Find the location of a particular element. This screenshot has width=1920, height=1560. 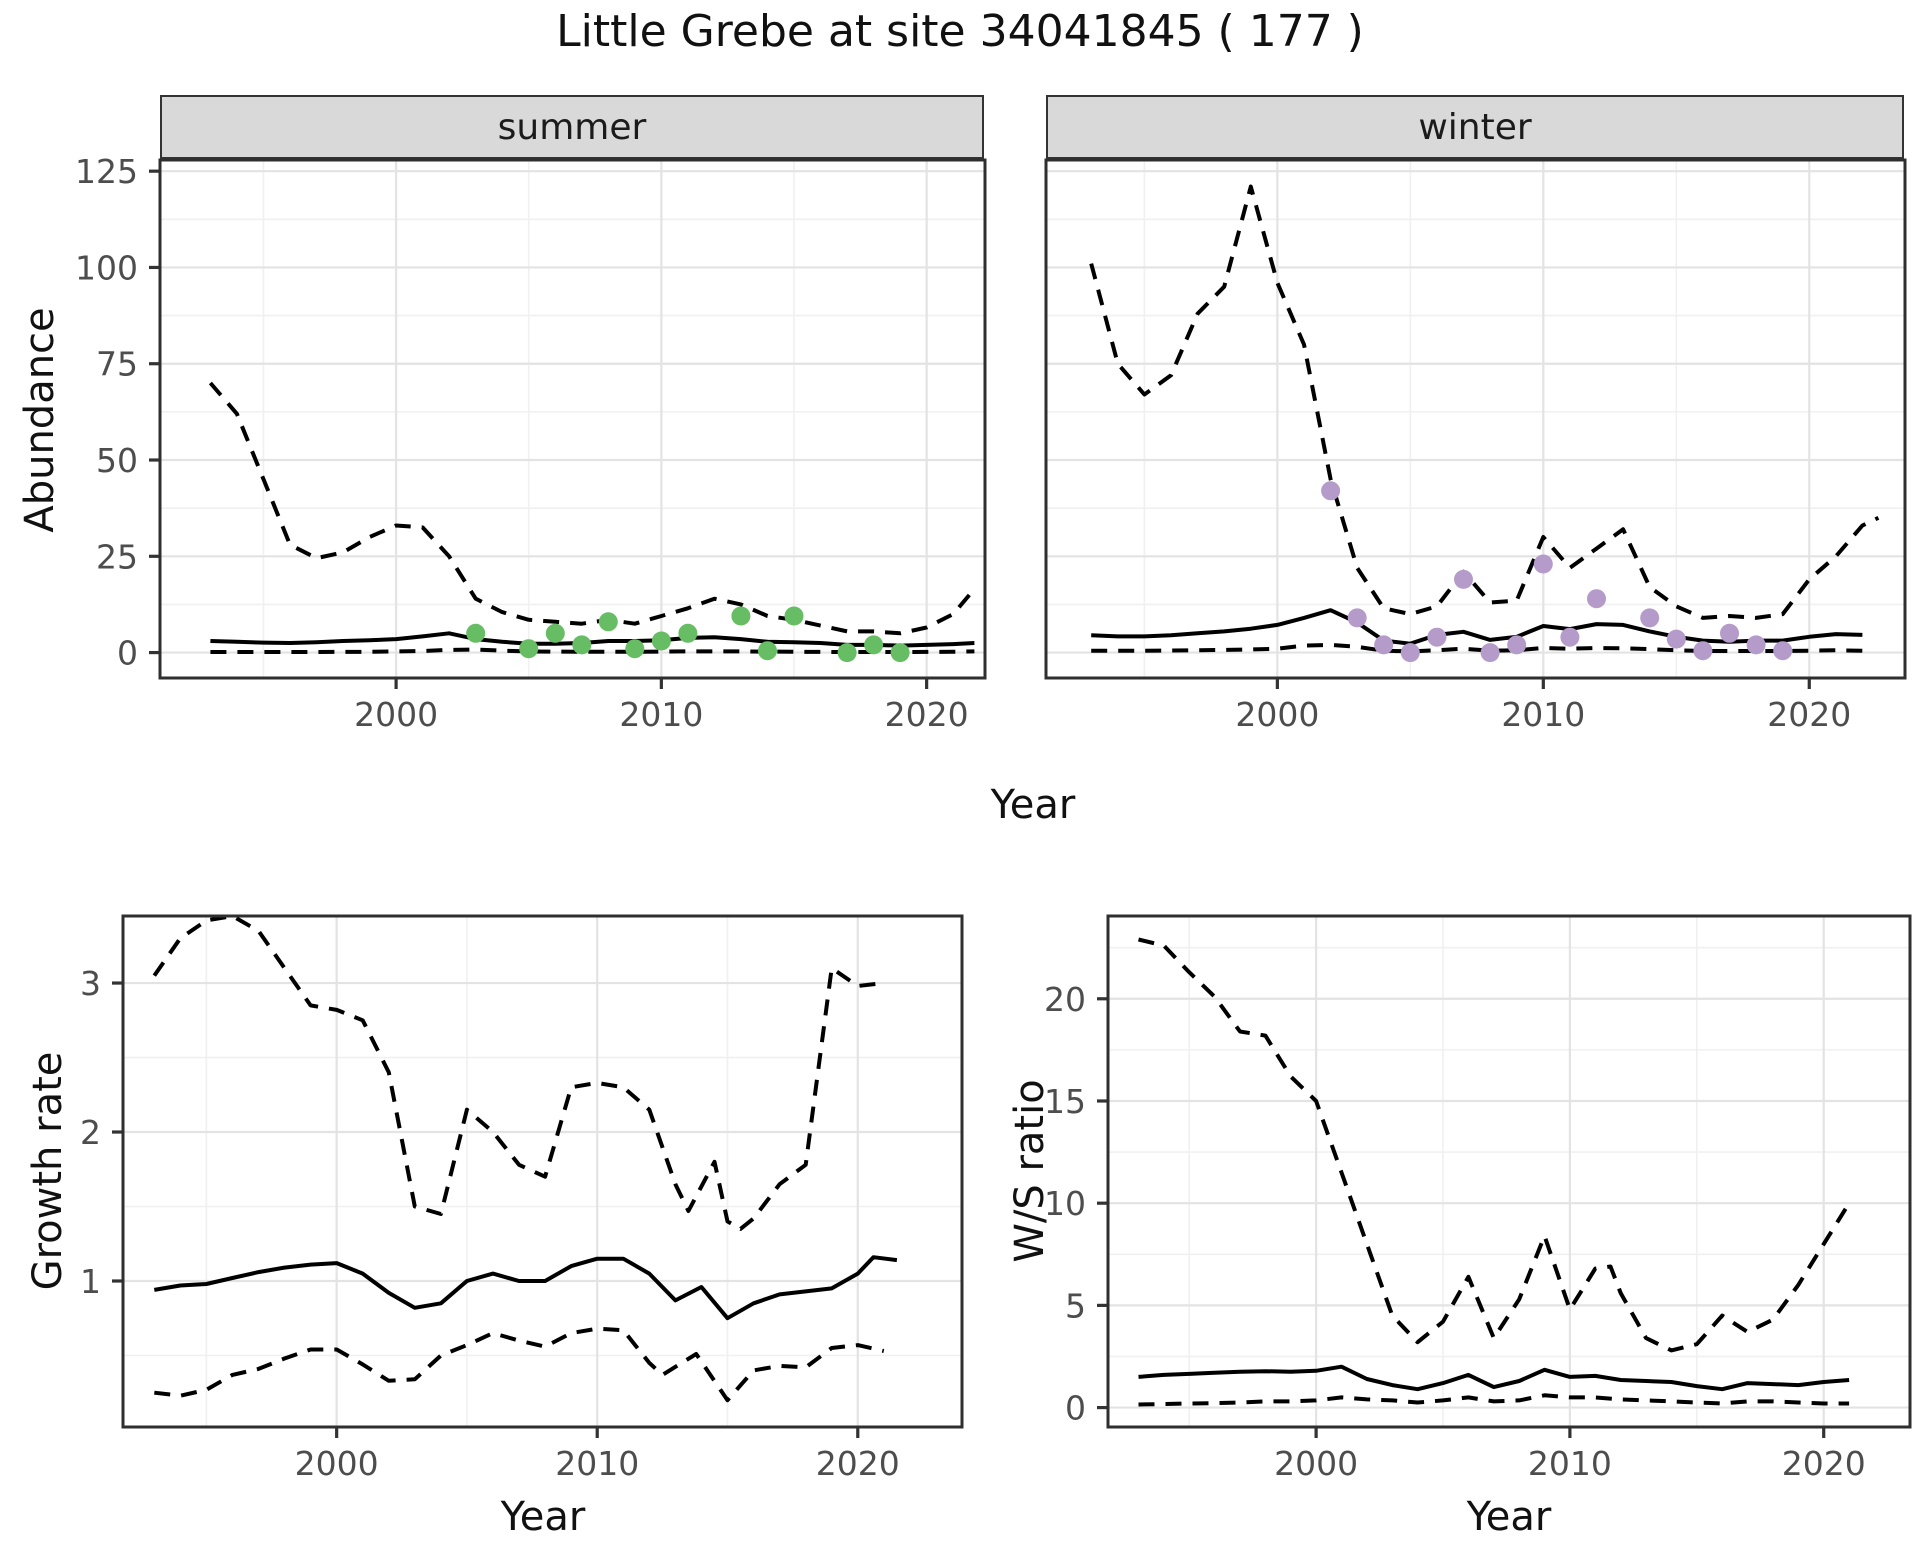

svg-text: 20 is located at coordinates (1065, 999).